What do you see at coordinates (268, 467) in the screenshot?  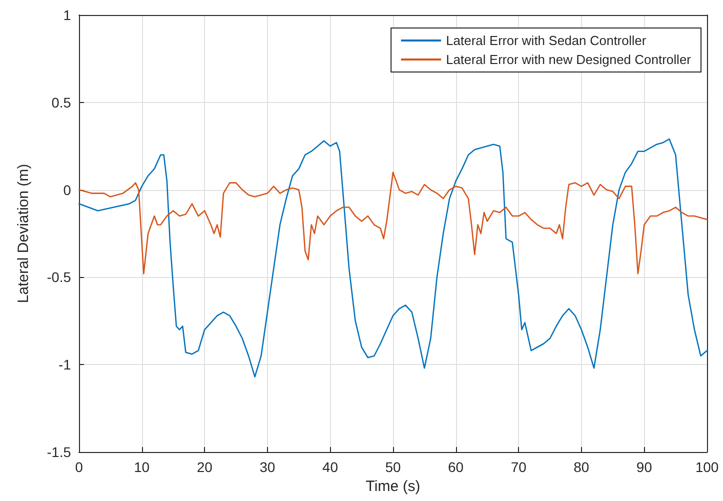 I see `x-tick-label: 30` at bounding box center [268, 467].